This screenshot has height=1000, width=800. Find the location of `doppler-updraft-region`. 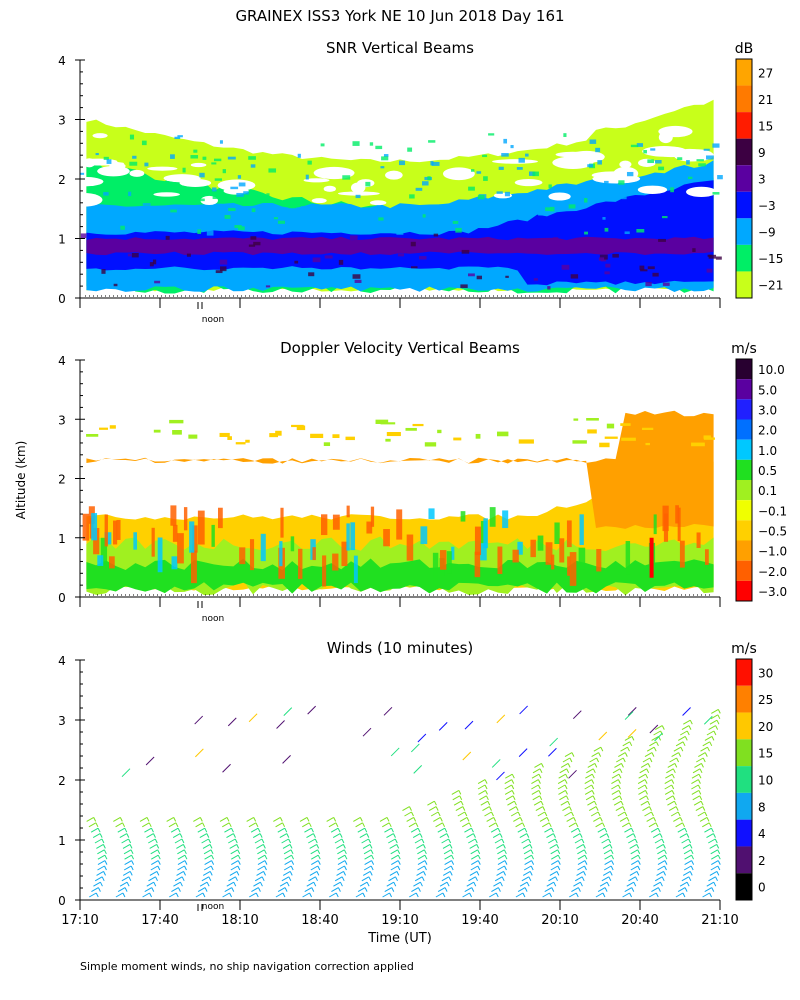

doppler-updraft-region is located at coordinates (400, 576).